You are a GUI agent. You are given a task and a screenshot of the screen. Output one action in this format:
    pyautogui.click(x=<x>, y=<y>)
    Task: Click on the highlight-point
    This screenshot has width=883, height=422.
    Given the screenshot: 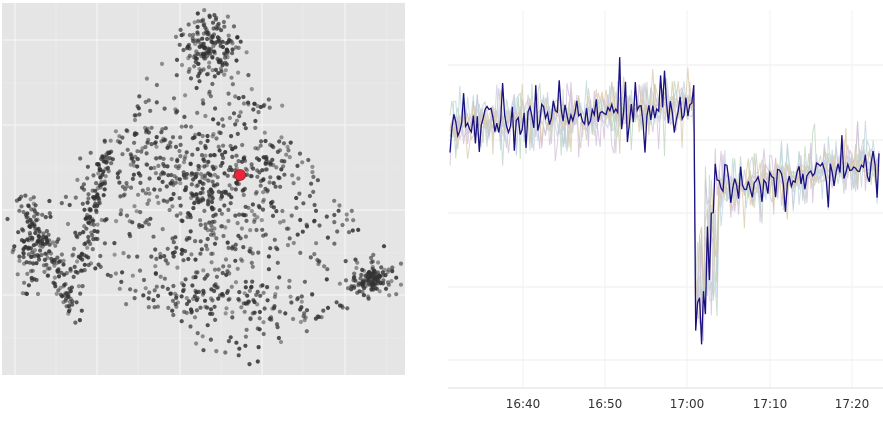 What is the action you would take?
    pyautogui.click(x=240, y=175)
    